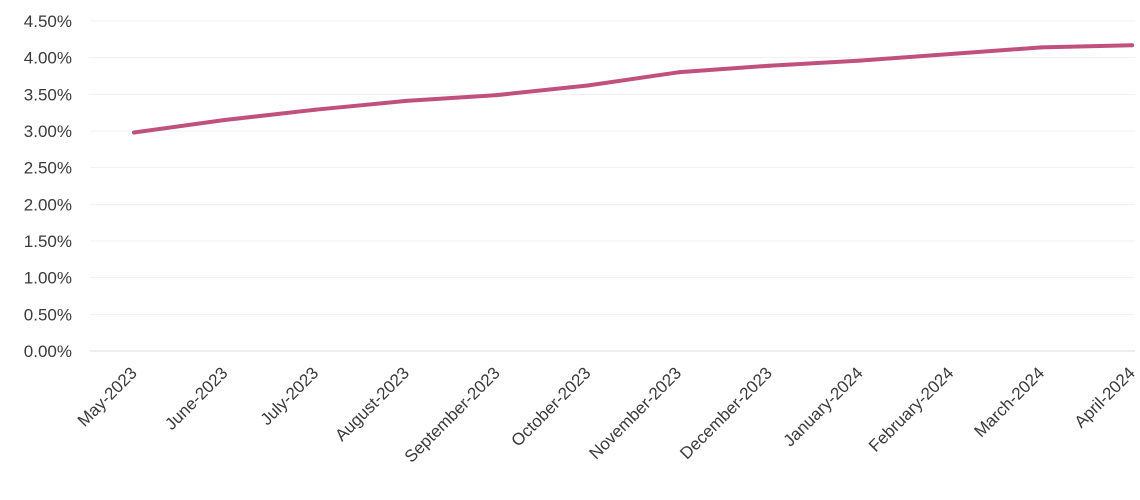 Image resolution: width=1140 pixels, height=500 pixels. Describe the element at coordinates (48, 168) in the screenshot. I see `y-tick-label: 2.50%` at that location.